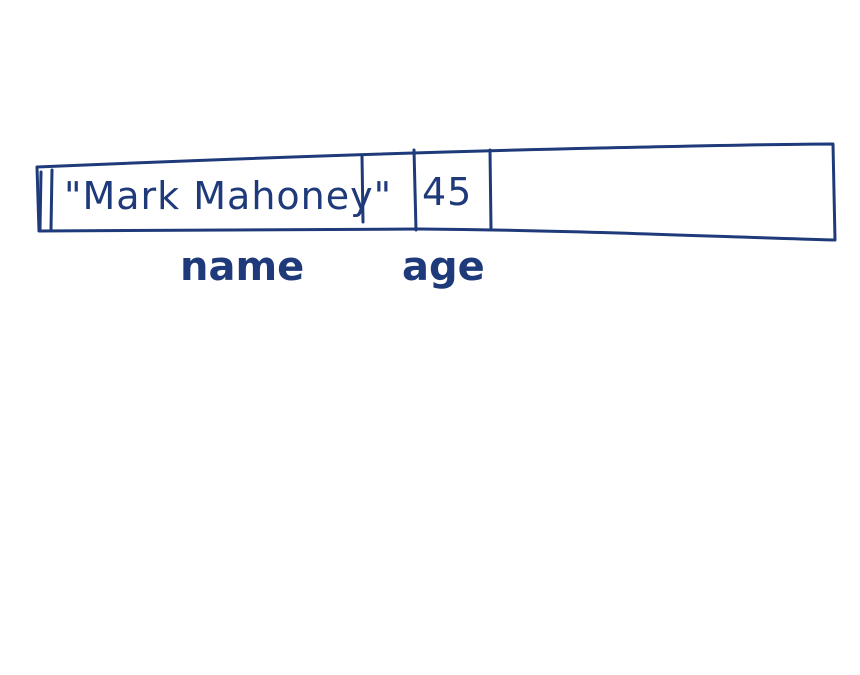 The width and height of the screenshot is (860, 675). What do you see at coordinates (490, 189) in the screenshot?
I see `age-cell-right-divider` at bounding box center [490, 189].